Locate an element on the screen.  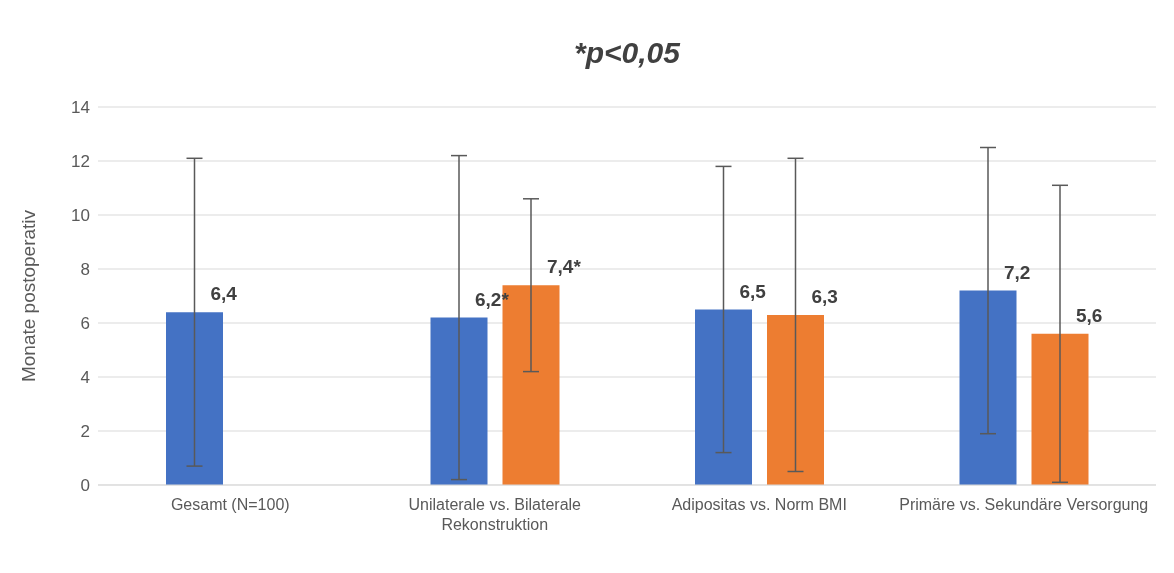
y-tick-label: 4 is located at coordinates (85, 378).